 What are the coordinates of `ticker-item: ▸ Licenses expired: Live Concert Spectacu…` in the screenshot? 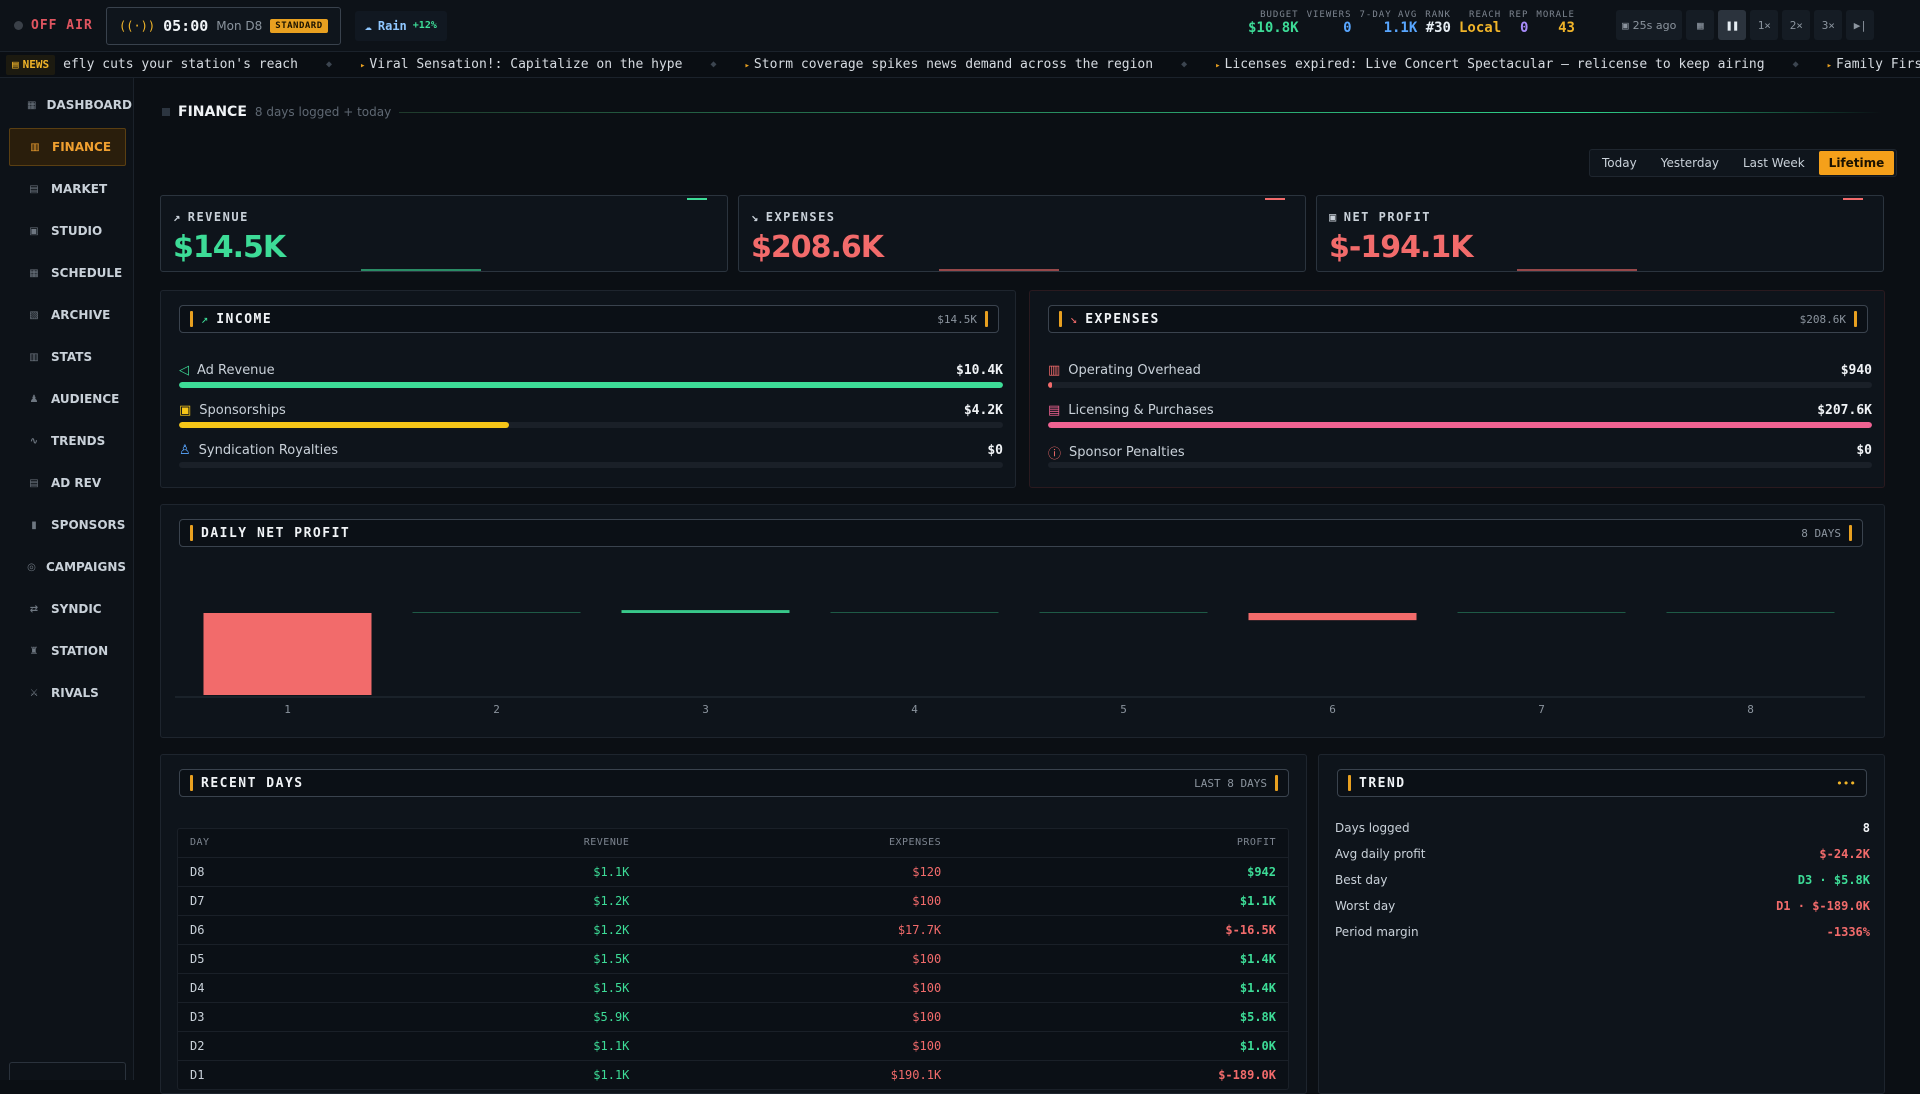 It's located at (1489, 64).